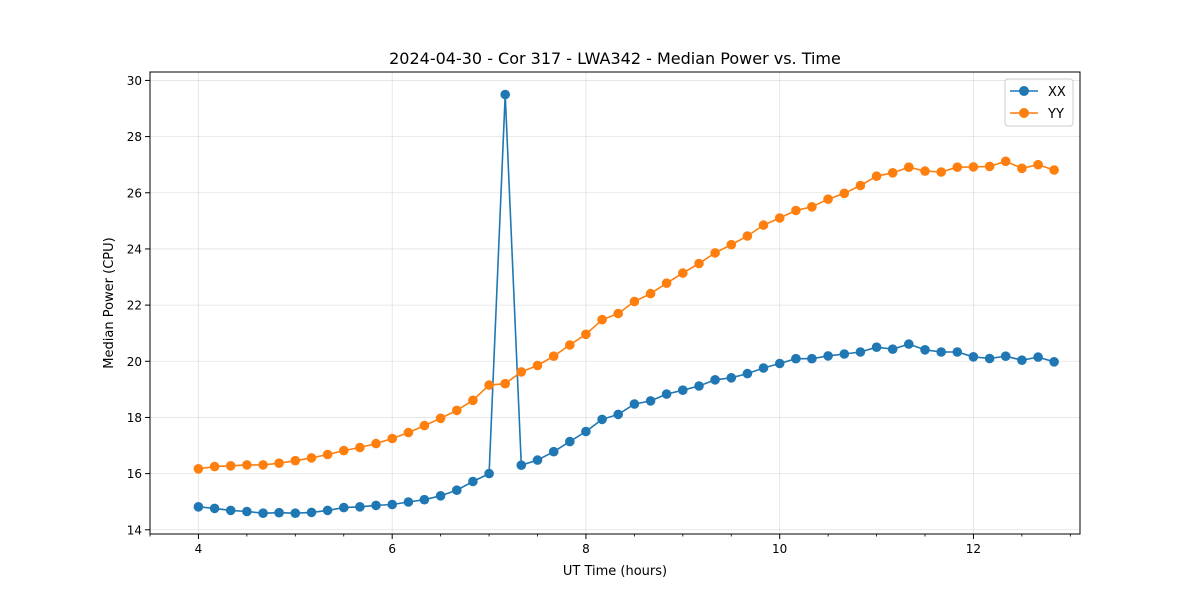 The width and height of the screenshot is (1200, 600). What do you see at coordinates (615, 571) in the screenshot?
I see `x-axis-label: UT Time (hours)` at bounding box center [615, 571].